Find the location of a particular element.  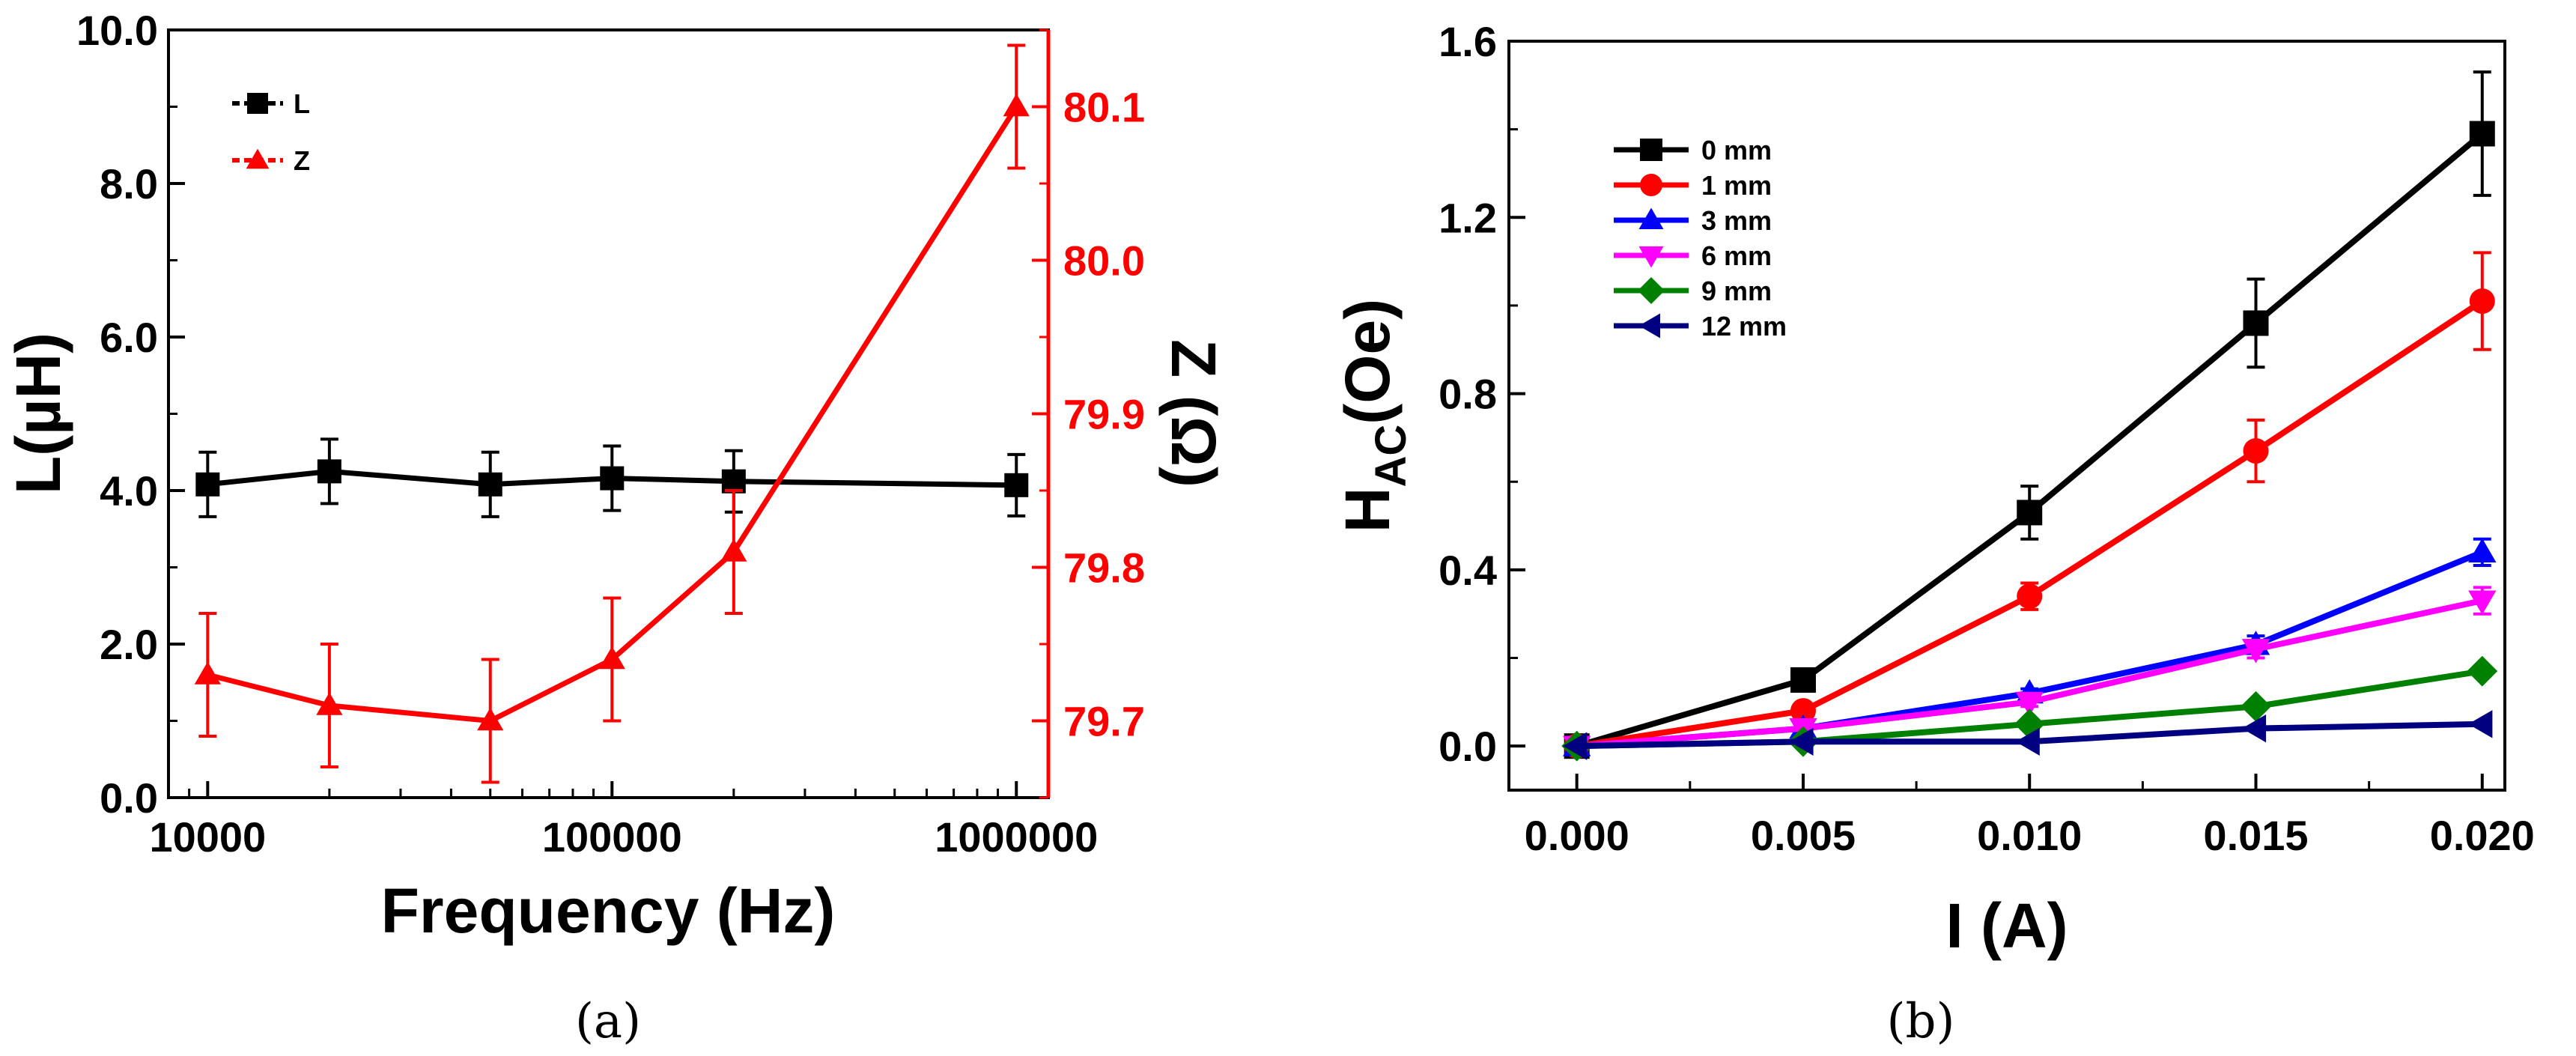

panel-b-caption: (b) is located at coordinates (1921, 1021).